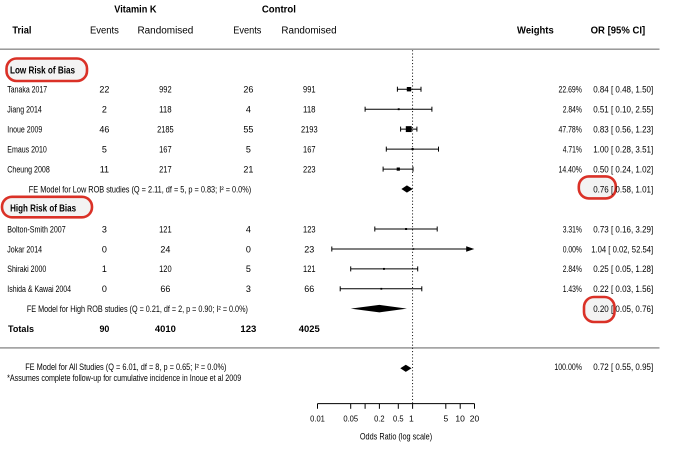 This screenshot has width=678, height=449. I want to click on svg-text: 0.01, so click(317, 418).